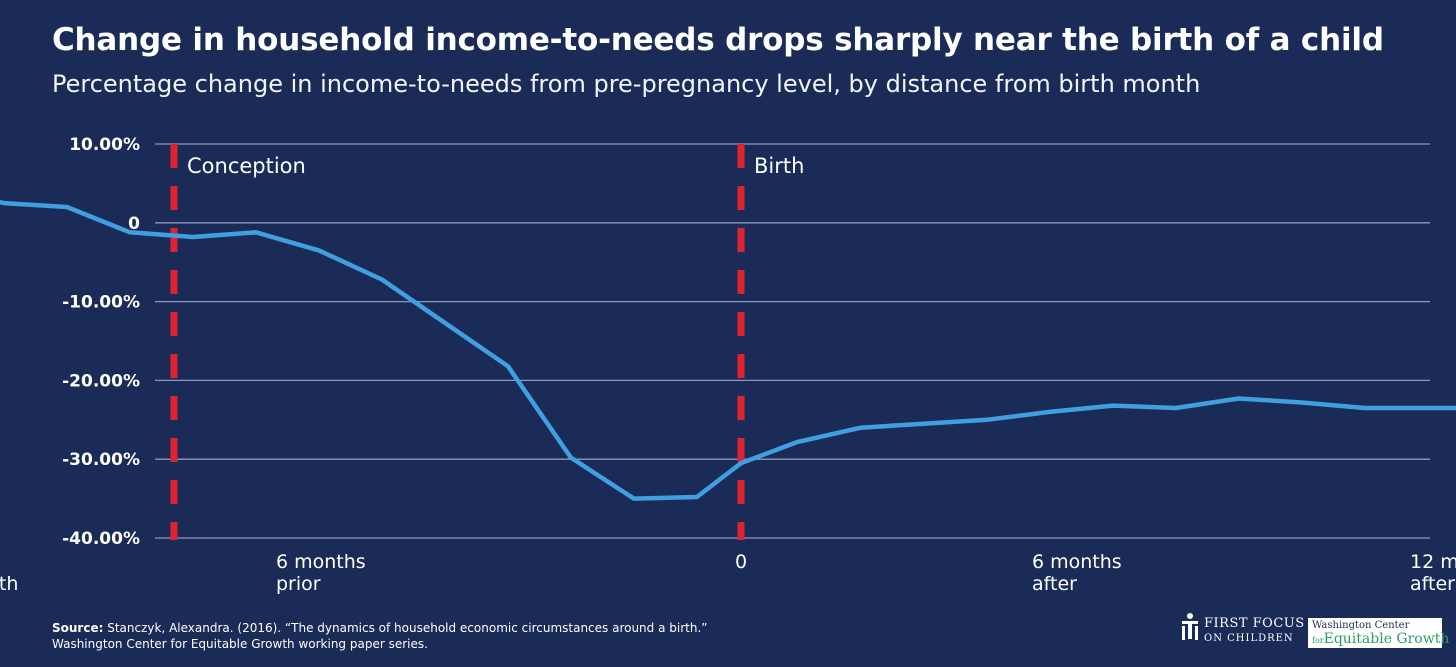  What do you see at coordinates (1241, 632) in the screenshot?
I see `first-focus-logo: FIRST FOCUS ON CHILDREN` at bounding box center [1241, 632].